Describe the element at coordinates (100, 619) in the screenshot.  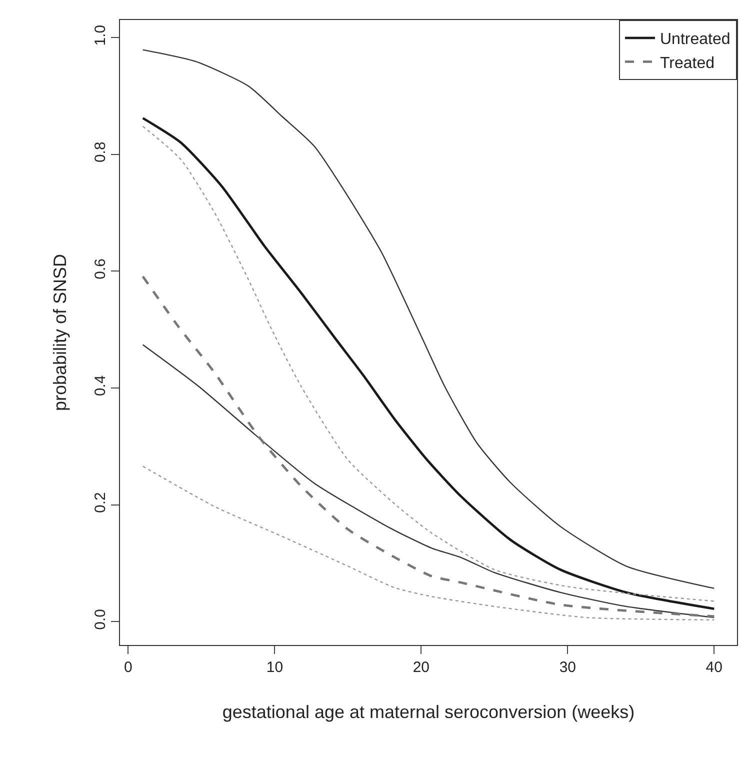
I see `y-tick-label: 0.0` at that location.